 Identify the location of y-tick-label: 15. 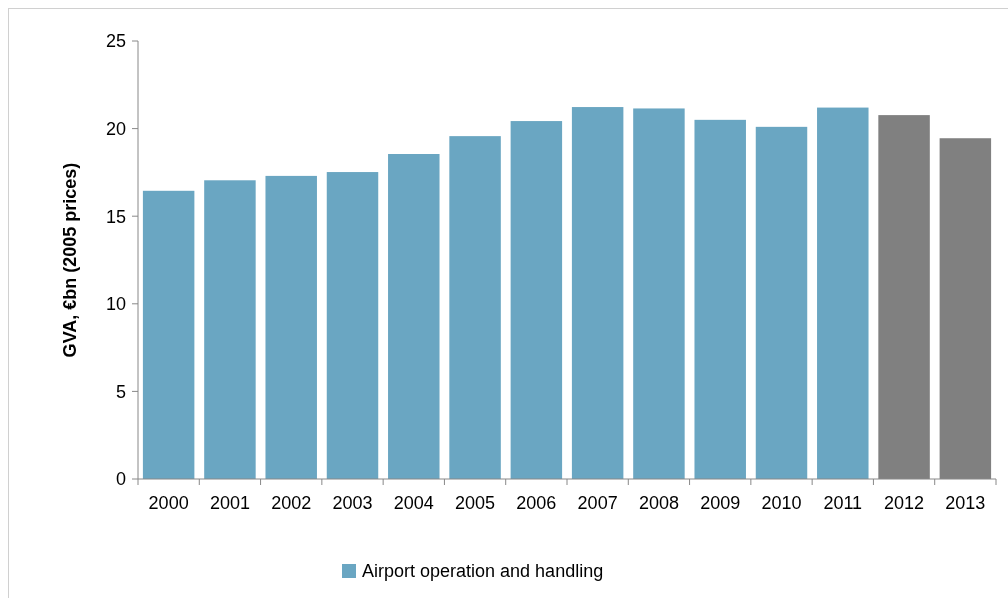
(115, 216).